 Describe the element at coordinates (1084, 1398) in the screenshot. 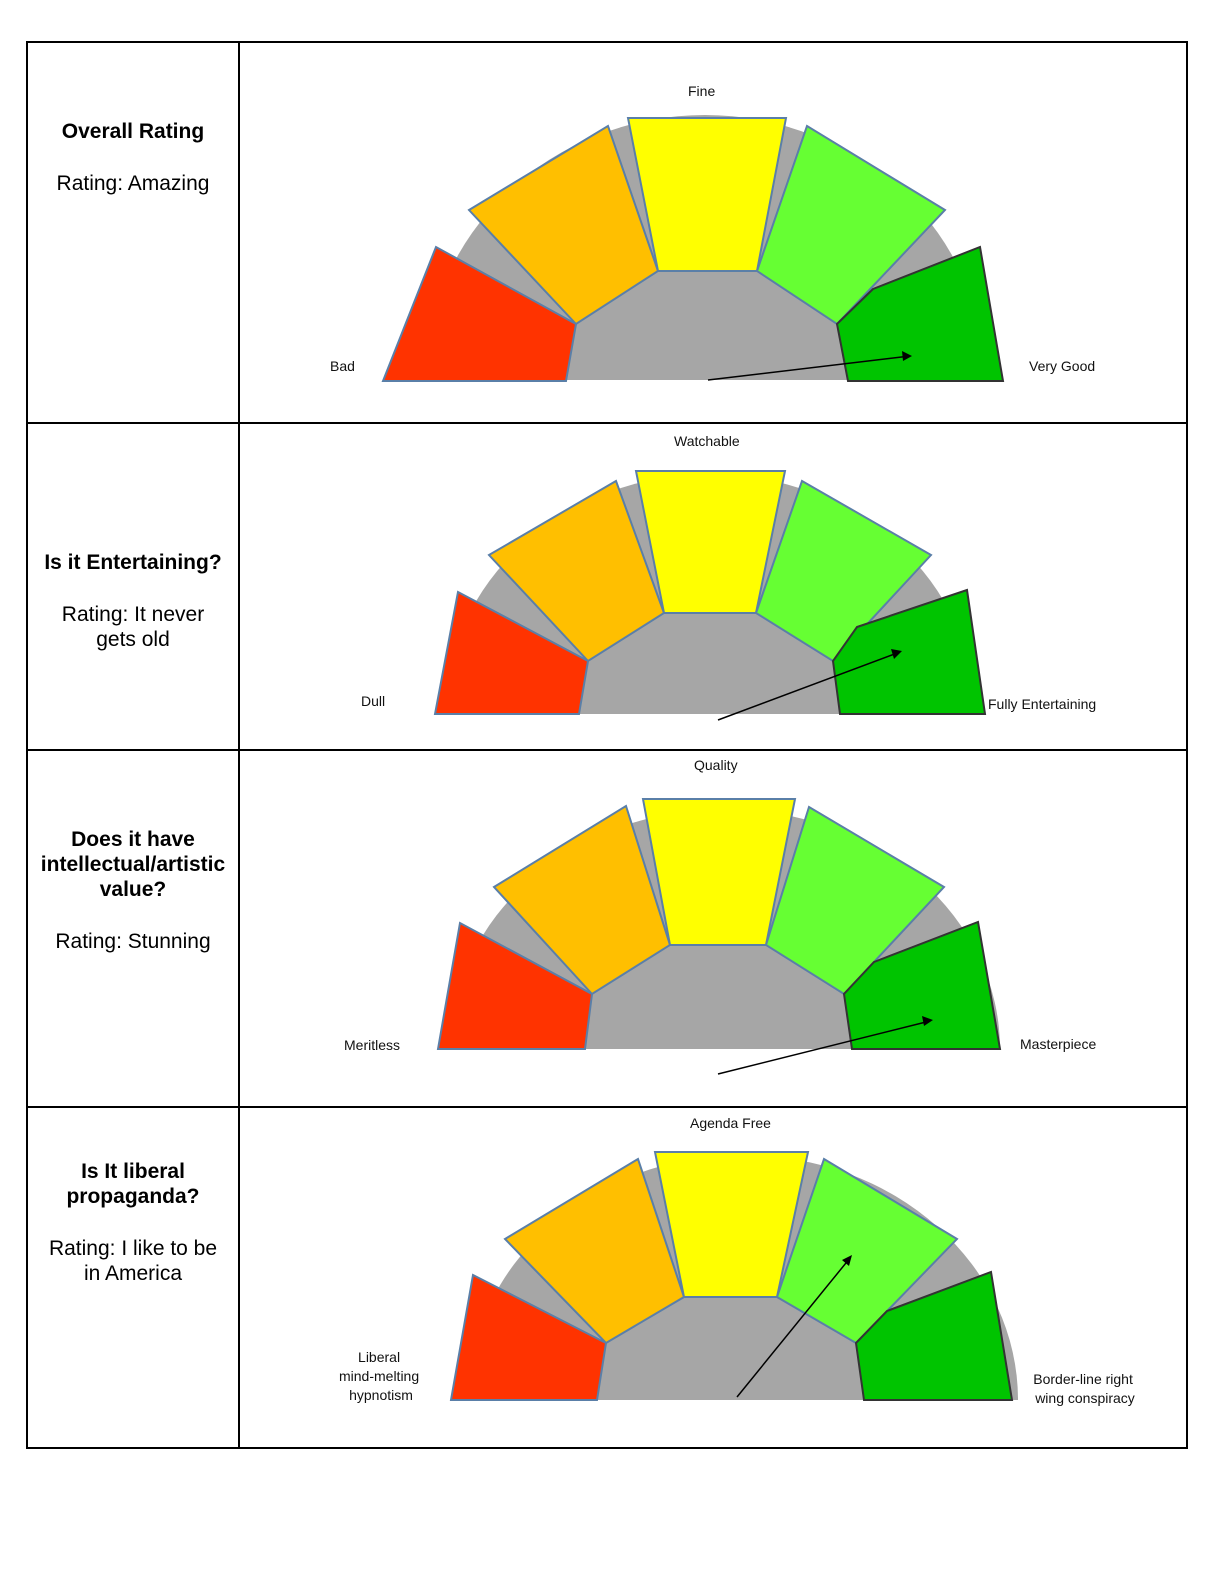

I see `gauge-label-right-line: wing conspiracy` at that location.